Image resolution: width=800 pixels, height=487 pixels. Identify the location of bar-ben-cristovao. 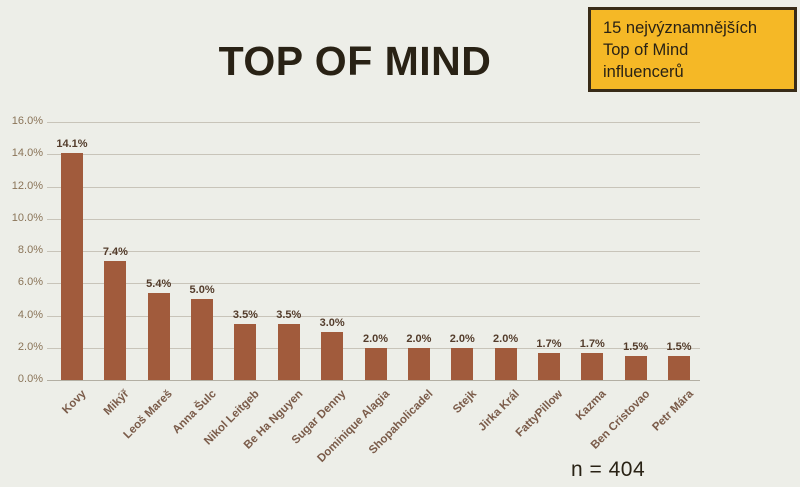
(635, 367).